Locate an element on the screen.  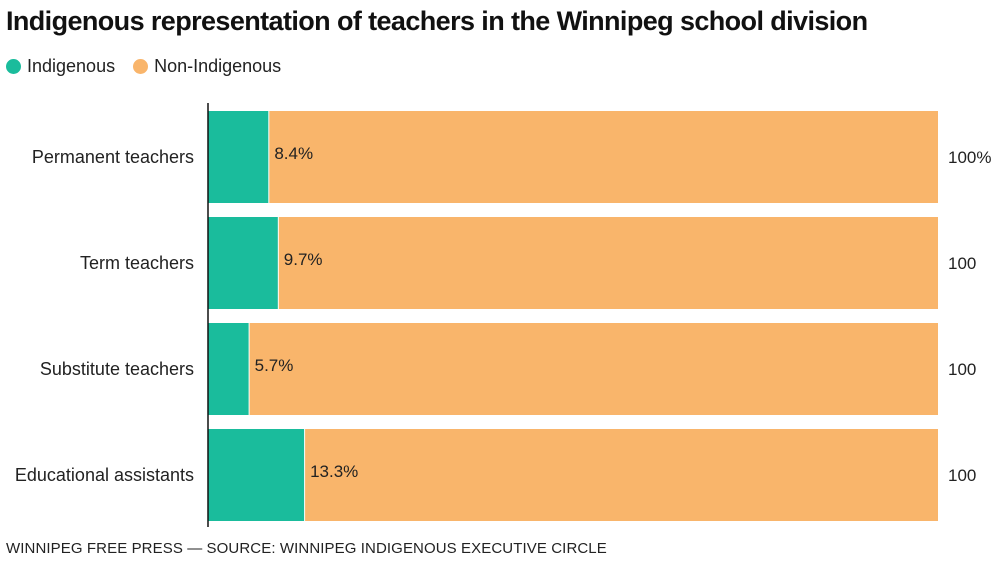
legend-label-indigenous: Indigenous is located at coordinates (71, 66).